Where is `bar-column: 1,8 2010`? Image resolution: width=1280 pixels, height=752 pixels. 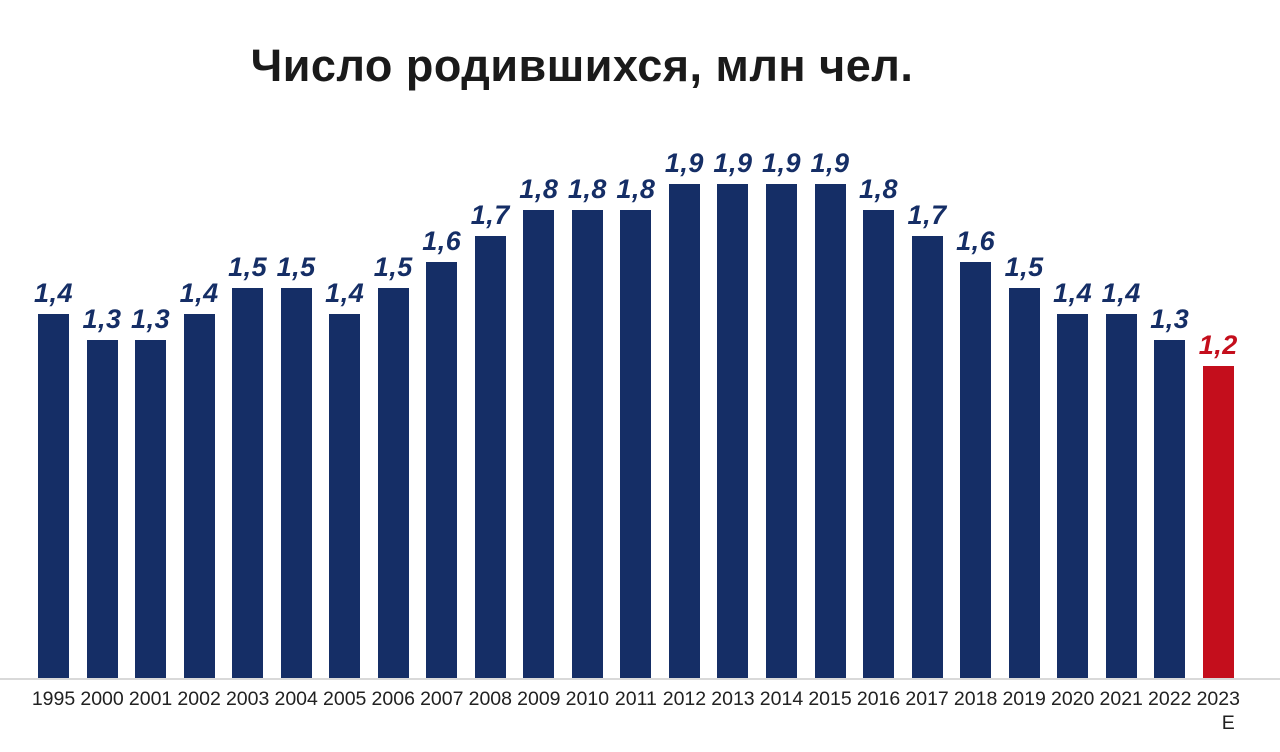
bar-column: 1,8 2010 is located at coordinates (587, 443).